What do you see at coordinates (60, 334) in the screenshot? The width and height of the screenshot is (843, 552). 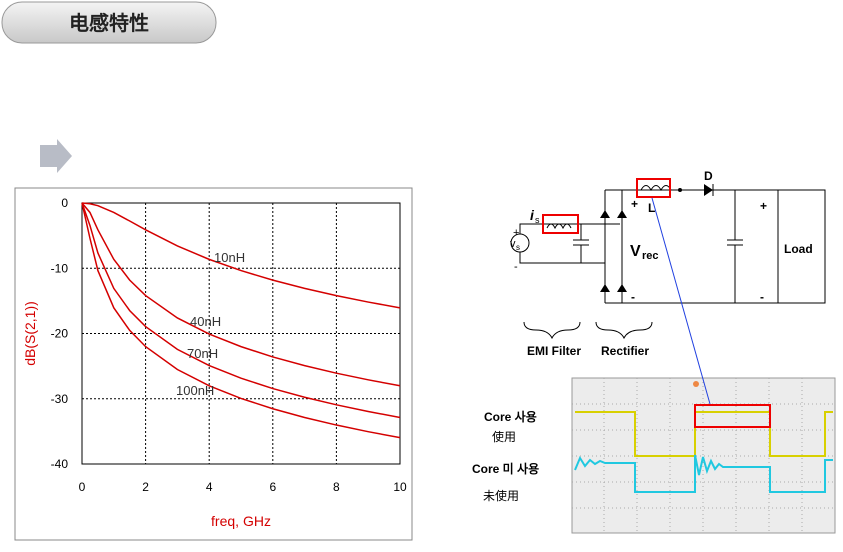 I see `y-tick-label: -20` at bounding box center [60, 334].